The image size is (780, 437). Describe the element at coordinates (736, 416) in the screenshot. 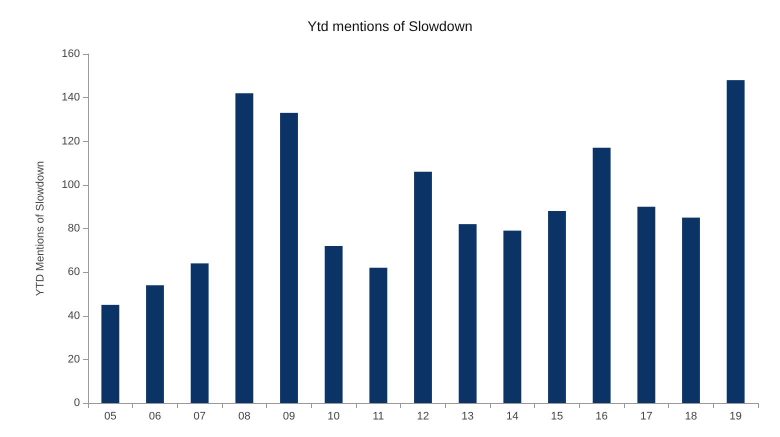

I see `x-tick-label: 19` at that location.